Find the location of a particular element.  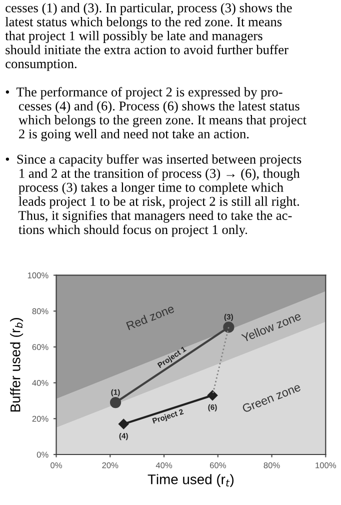

series-label: Green zone is located at coordinates (272, 397).